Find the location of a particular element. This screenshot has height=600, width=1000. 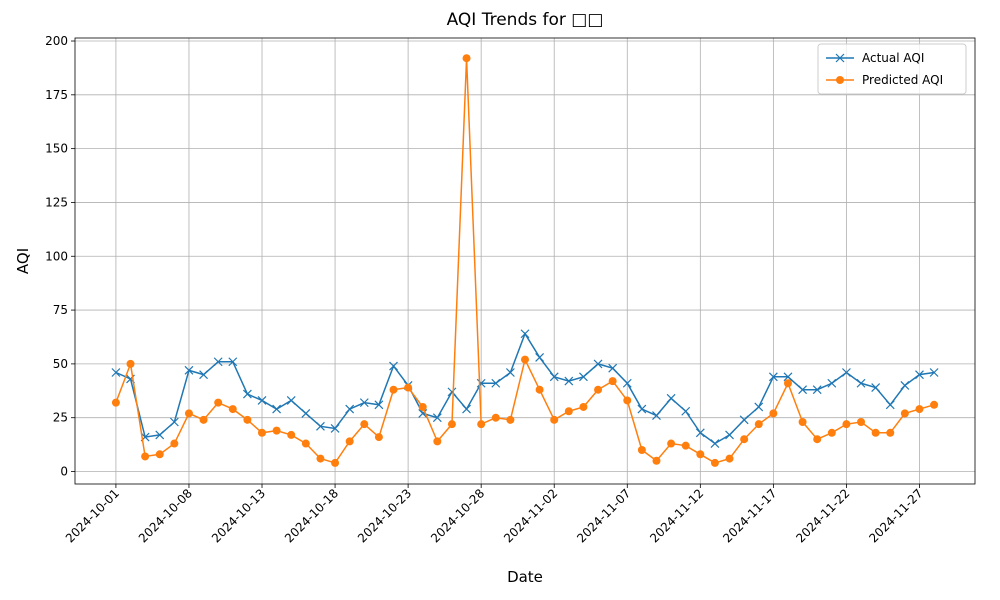

legend-label: Actual AQI is located at coordinates (893, 58).